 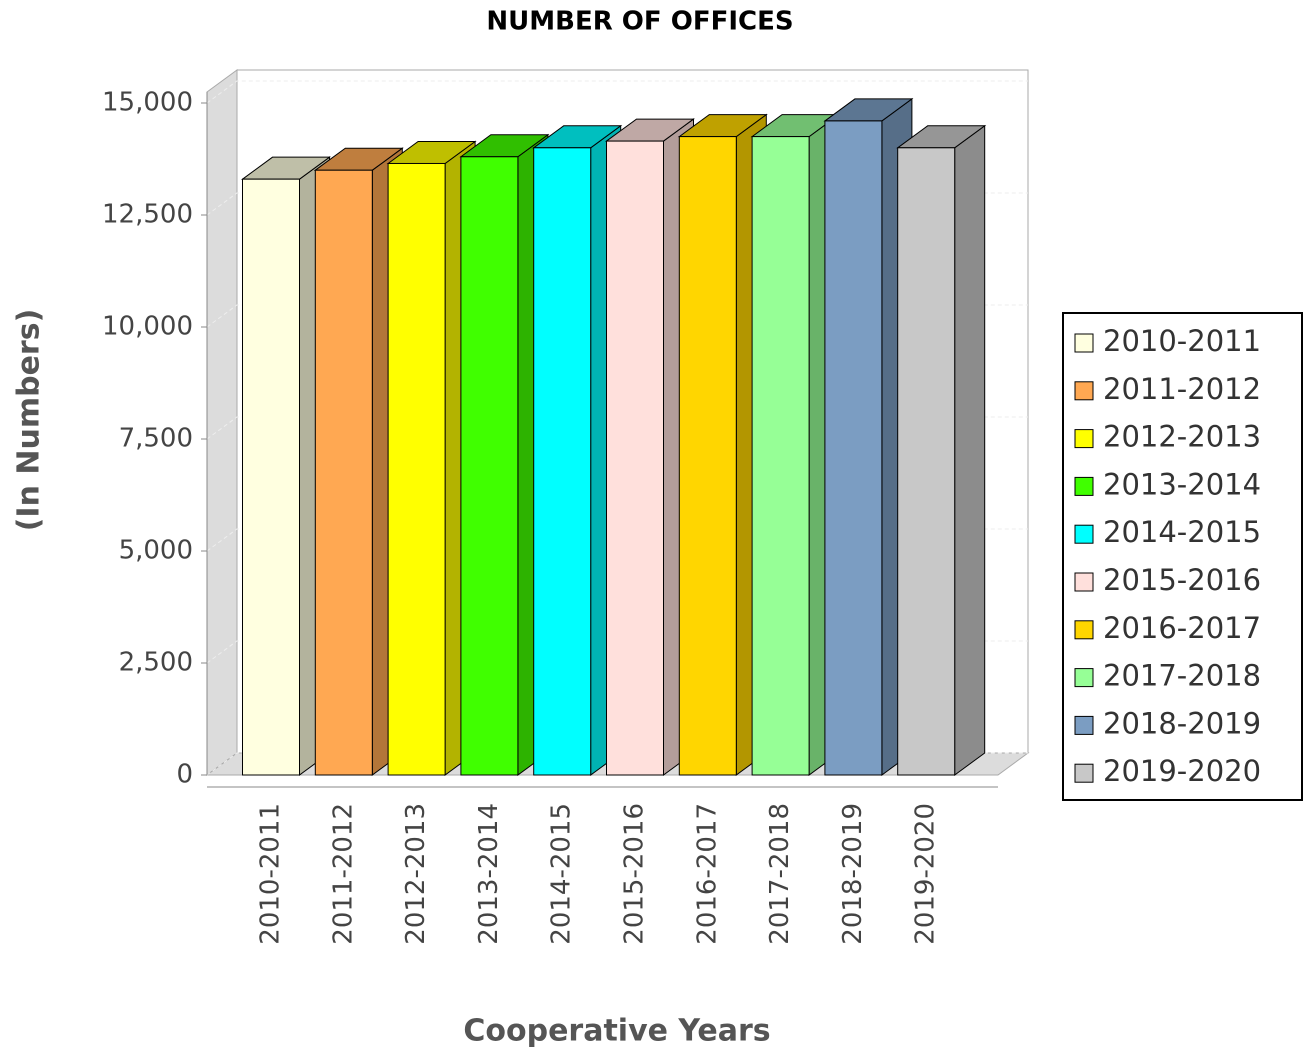 I want to click on legend-label: 2011-2012, so click(x=1182, y=389).